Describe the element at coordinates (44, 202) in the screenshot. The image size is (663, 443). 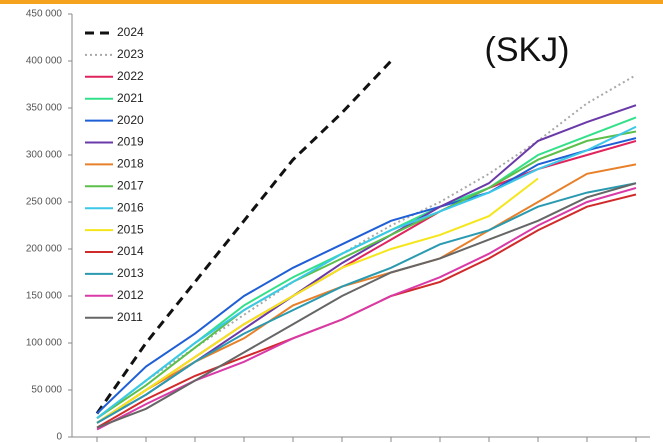
I see `y-tick-label: 250 000` at that location.